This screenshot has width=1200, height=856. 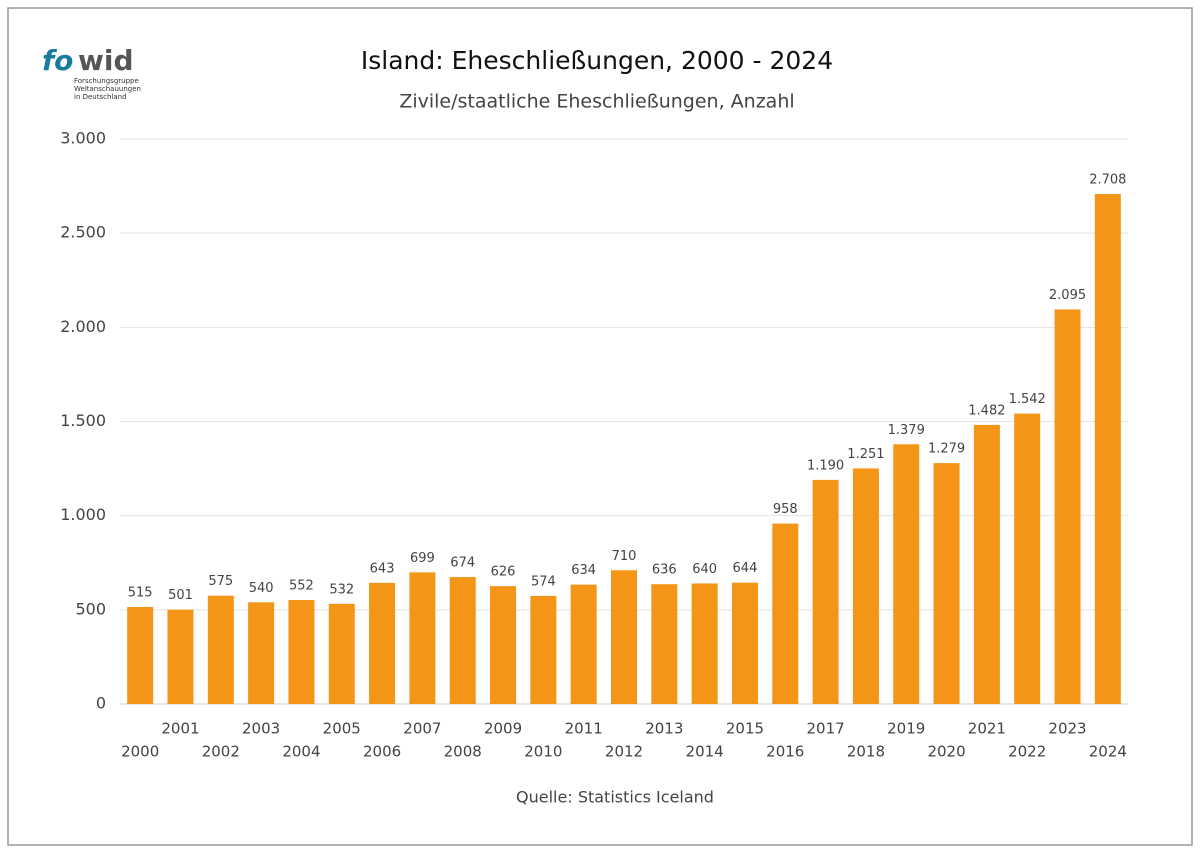 I want to click on value-label: 1.379, so click(x=906, y=430).